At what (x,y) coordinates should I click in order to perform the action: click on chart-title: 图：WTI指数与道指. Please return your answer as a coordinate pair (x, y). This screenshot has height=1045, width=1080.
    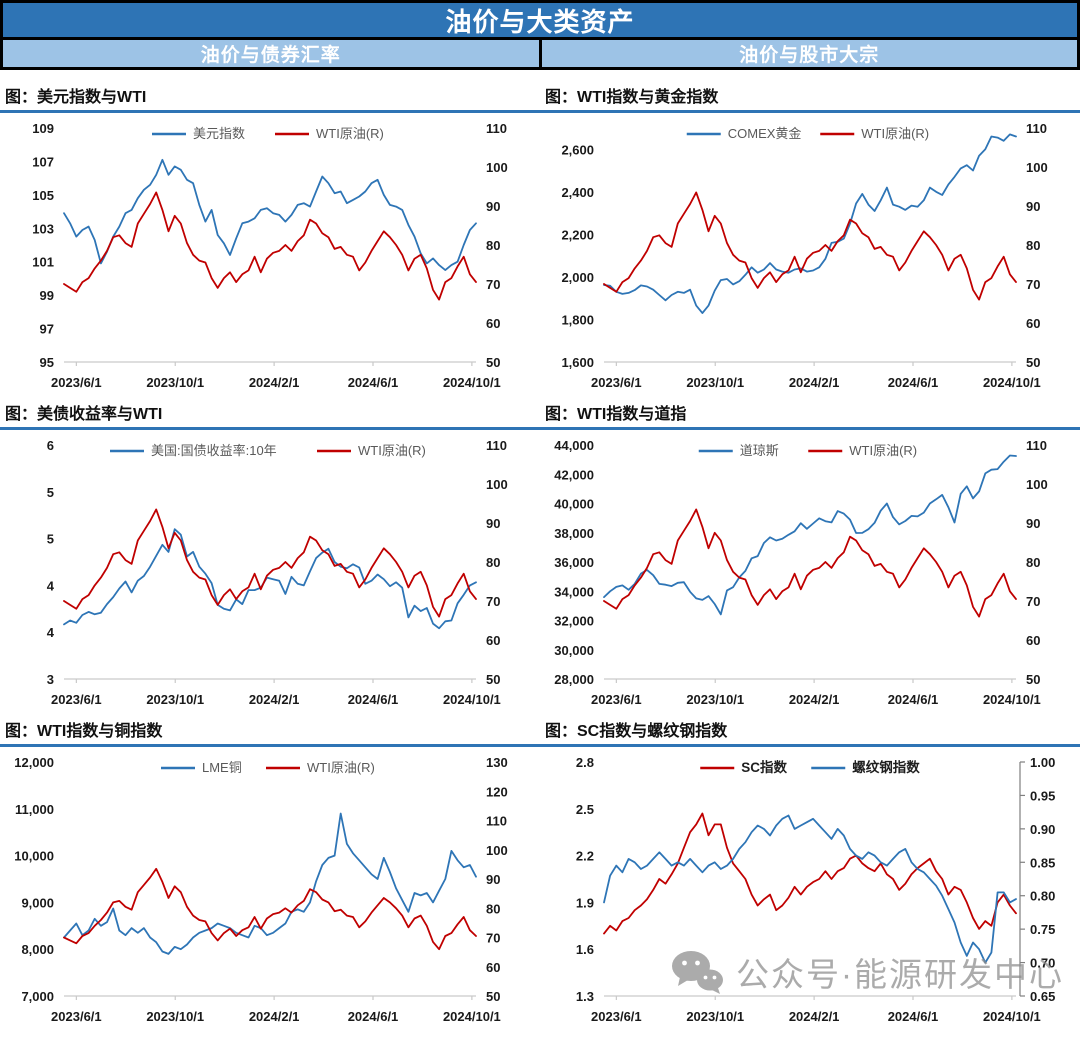
    Looking at the image, I should click on (810, 414).